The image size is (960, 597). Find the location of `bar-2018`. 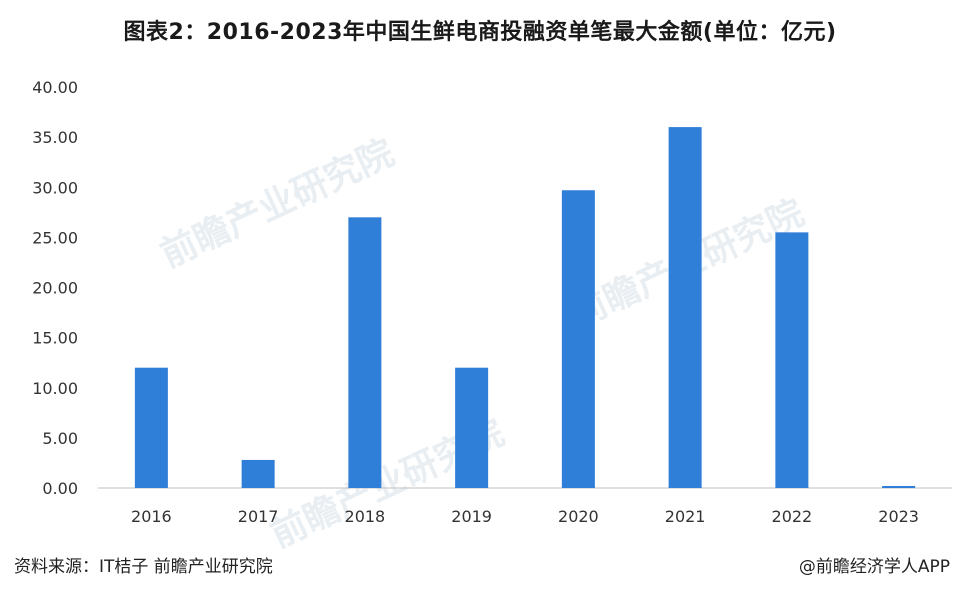

bar-2018 is located at coordinates (365, 352).